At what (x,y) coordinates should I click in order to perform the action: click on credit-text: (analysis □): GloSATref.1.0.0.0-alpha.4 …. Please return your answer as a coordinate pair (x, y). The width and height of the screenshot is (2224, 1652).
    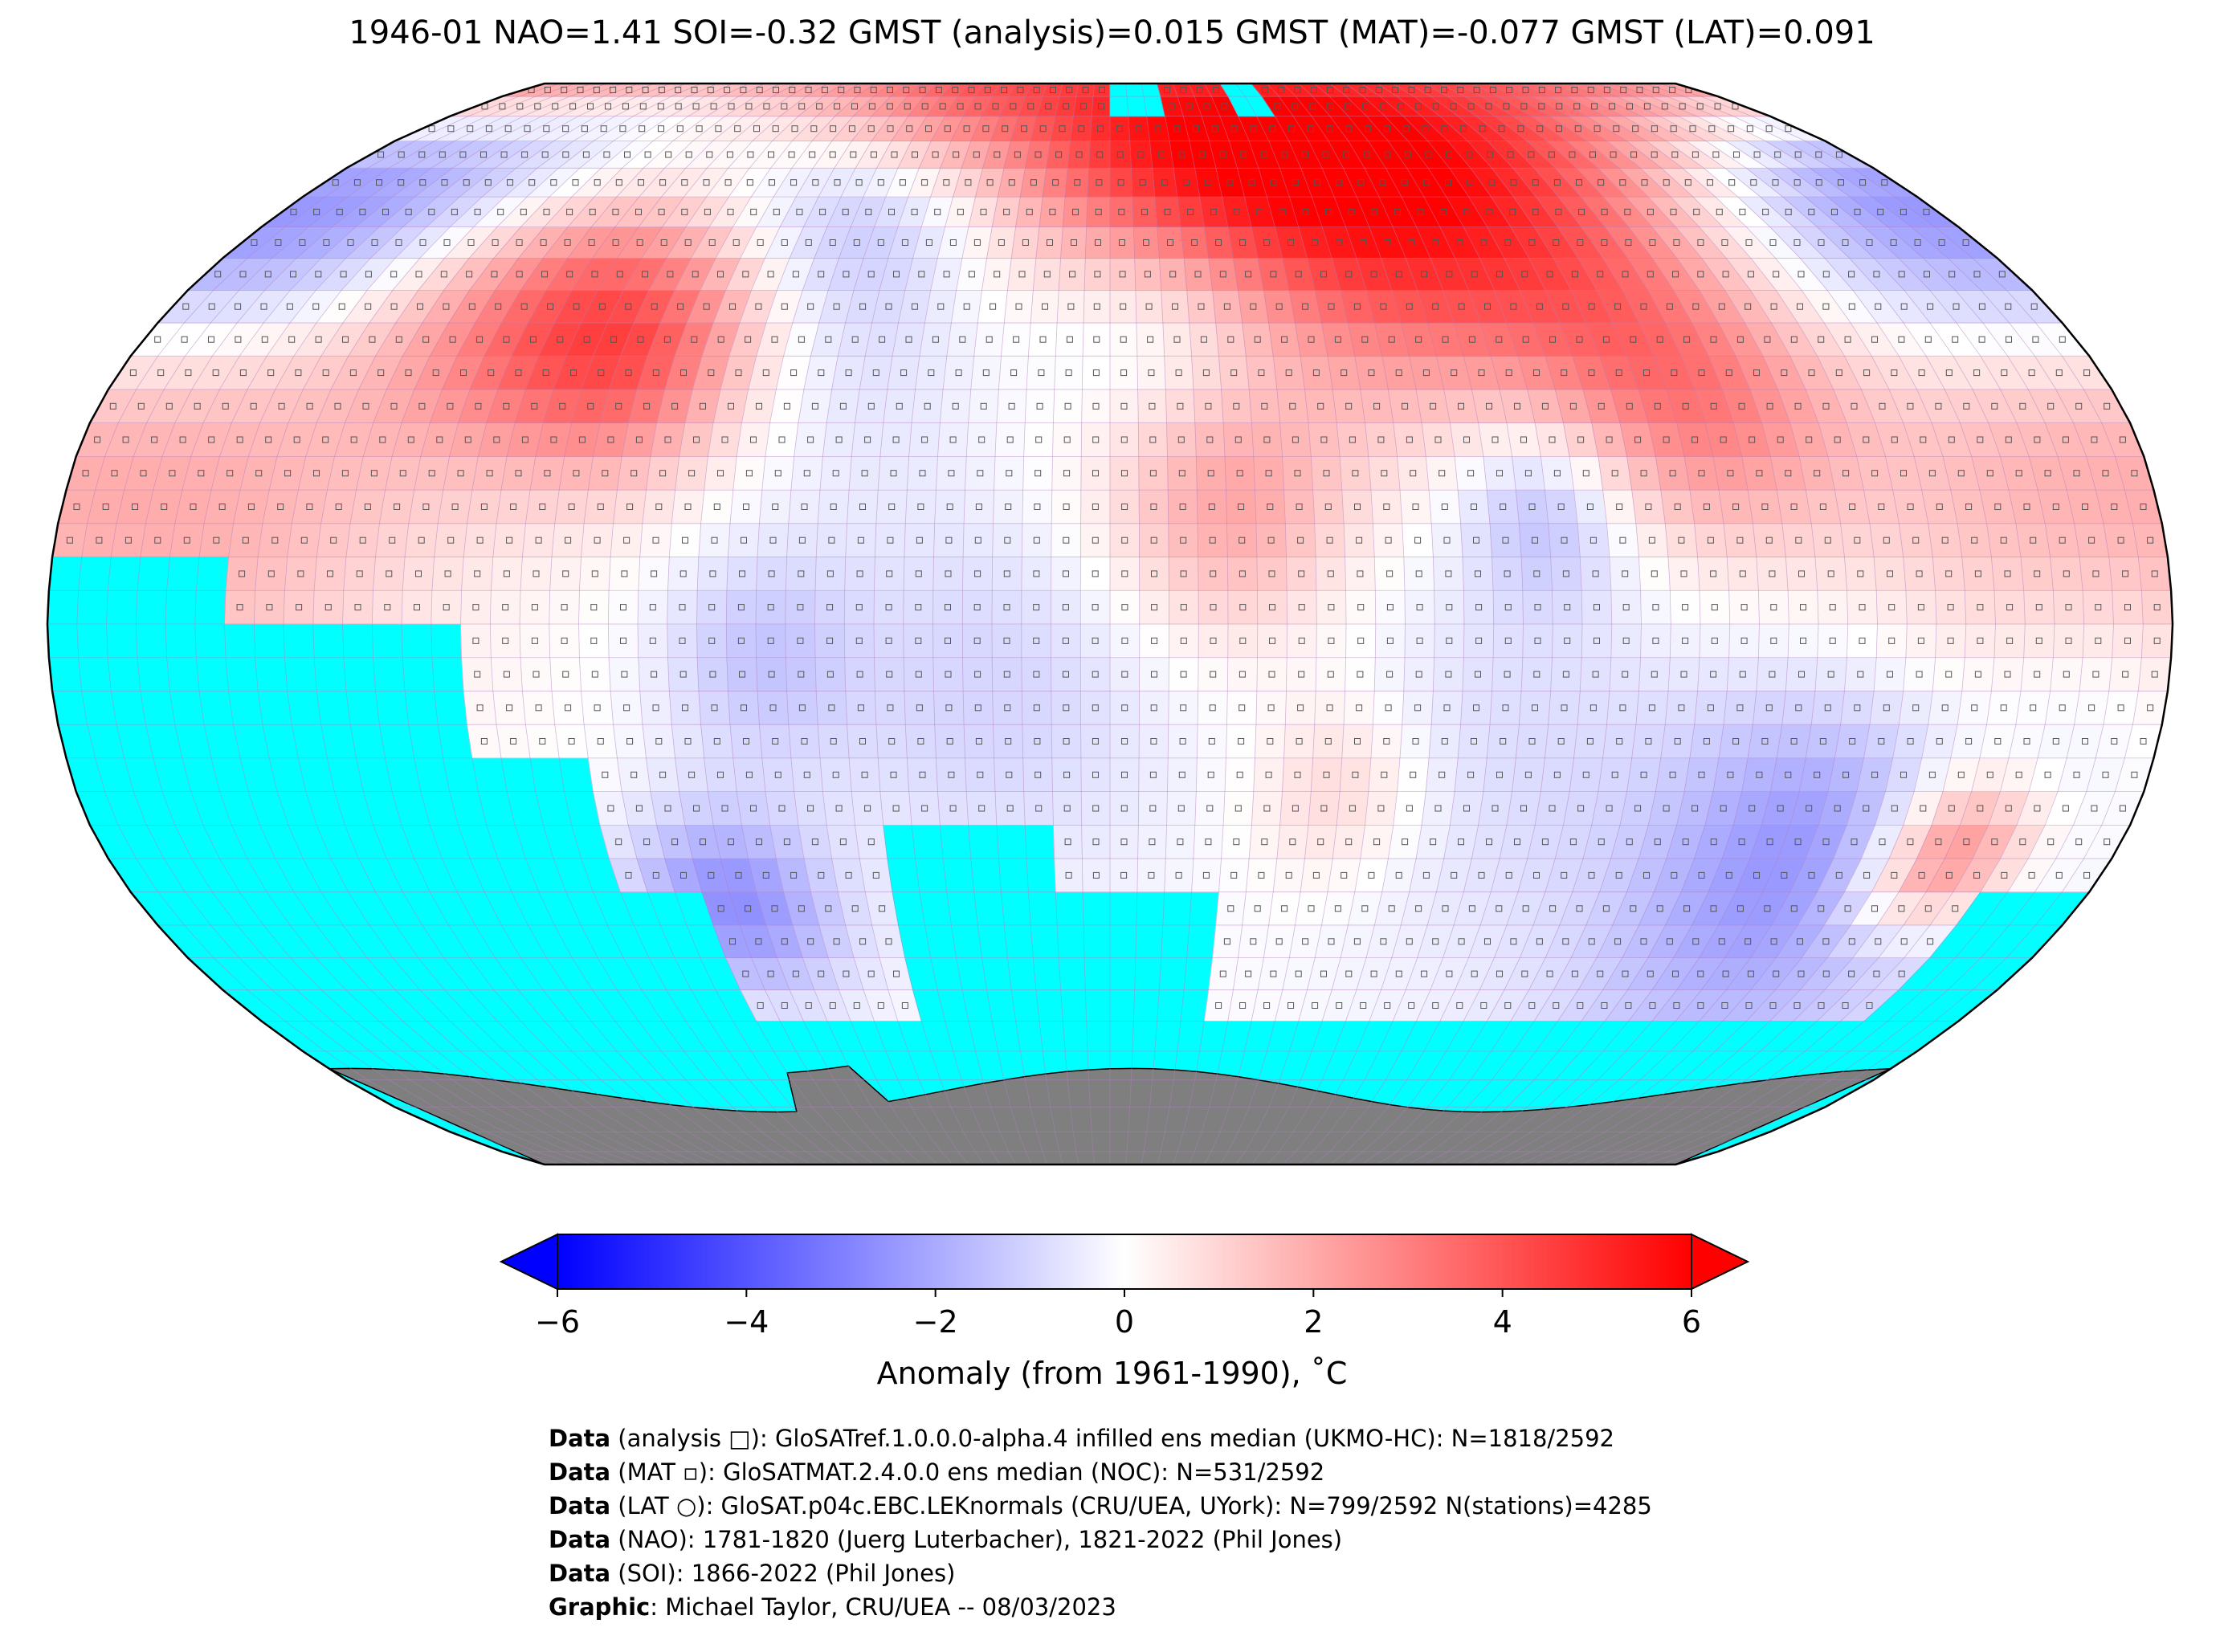
    Looking at the image, I should click on (1112, 1438).